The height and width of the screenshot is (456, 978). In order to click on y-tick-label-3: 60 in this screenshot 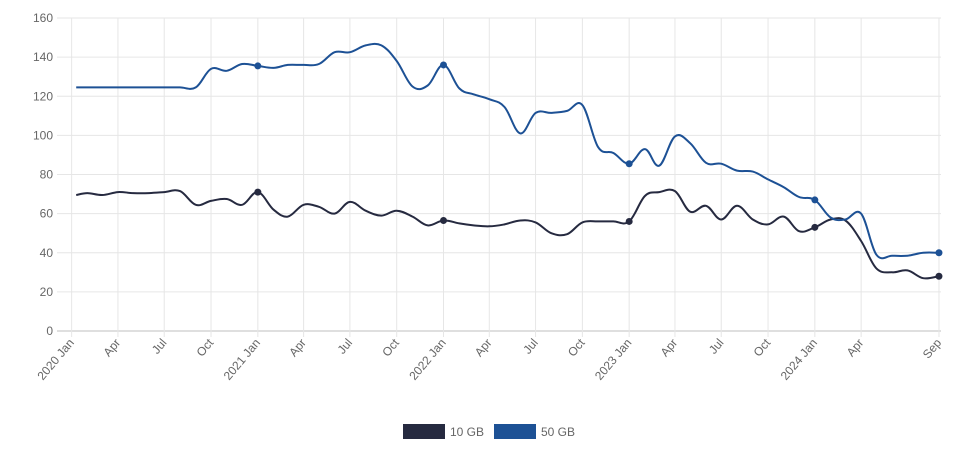, I will do `click(47, 214)`.